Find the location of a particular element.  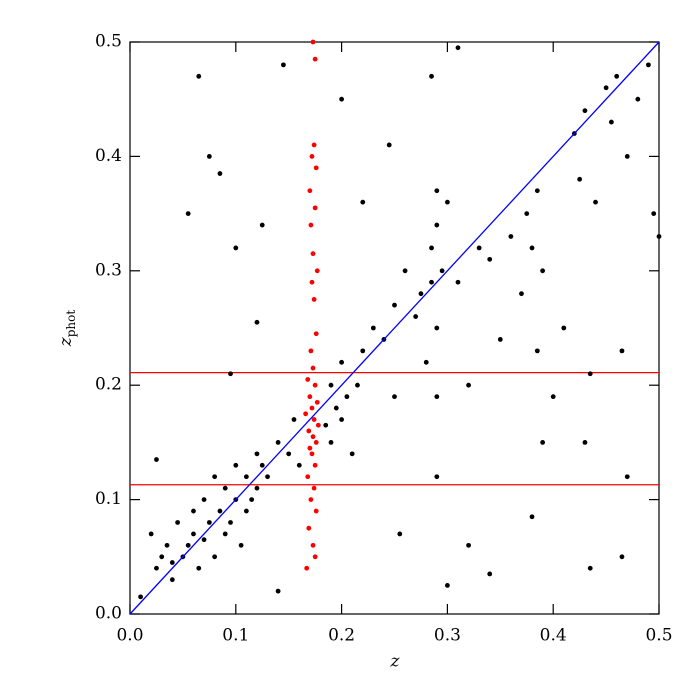

x-tick-label: 0.5 is located at coordinates (658, 636).